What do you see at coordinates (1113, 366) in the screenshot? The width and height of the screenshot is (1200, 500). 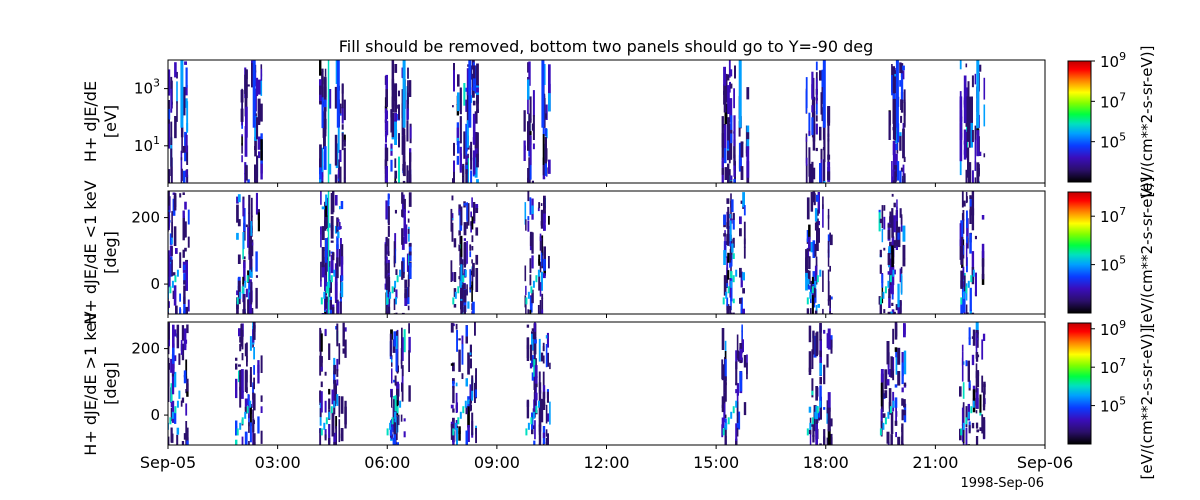 I see `colorbar-tick-label: 107` at bounding box center [1113, 366].